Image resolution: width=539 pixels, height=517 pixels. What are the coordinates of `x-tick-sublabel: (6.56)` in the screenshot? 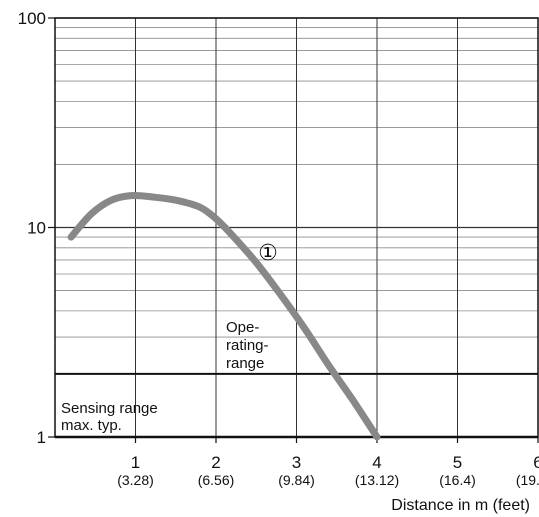 It's located at (216, 480).